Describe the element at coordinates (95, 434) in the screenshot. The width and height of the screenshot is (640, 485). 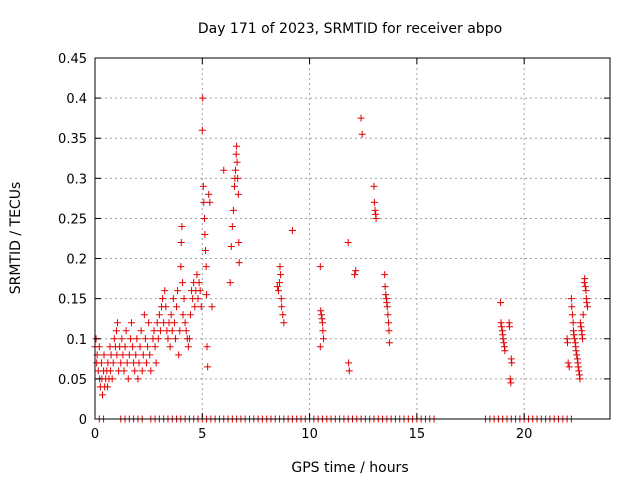
I see `x-tick-label: 0` at that location.